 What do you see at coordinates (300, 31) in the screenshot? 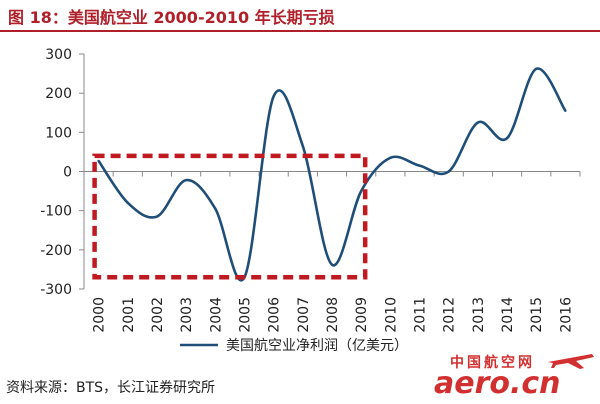
I see `title-divider` at bounding box center [300, 31].